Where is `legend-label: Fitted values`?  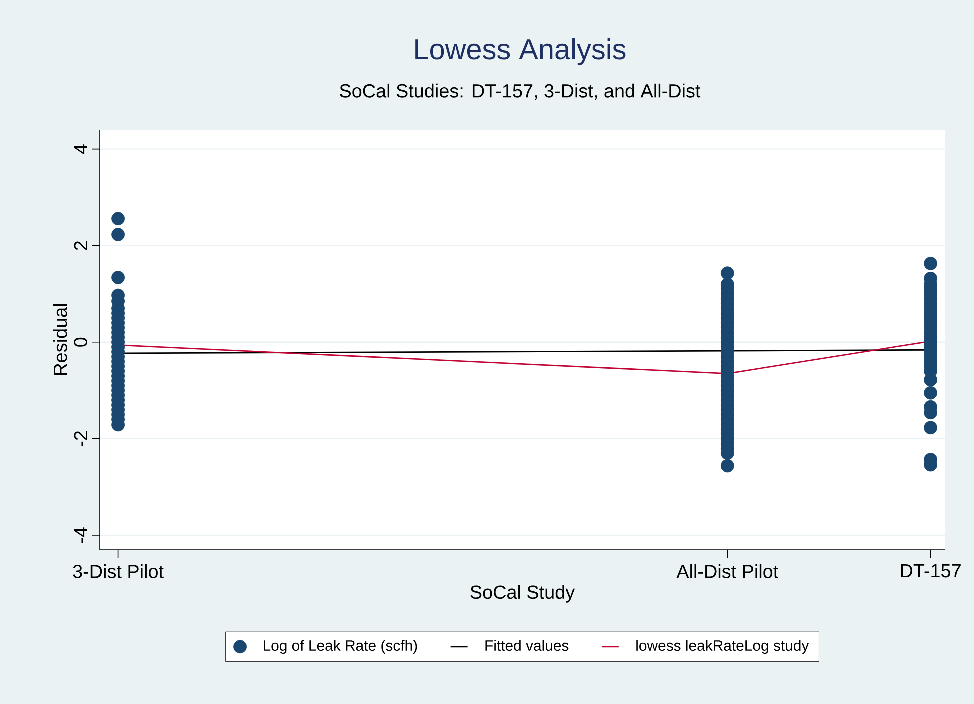
legend-label: Fitted values is located at coordinates (527, 646).